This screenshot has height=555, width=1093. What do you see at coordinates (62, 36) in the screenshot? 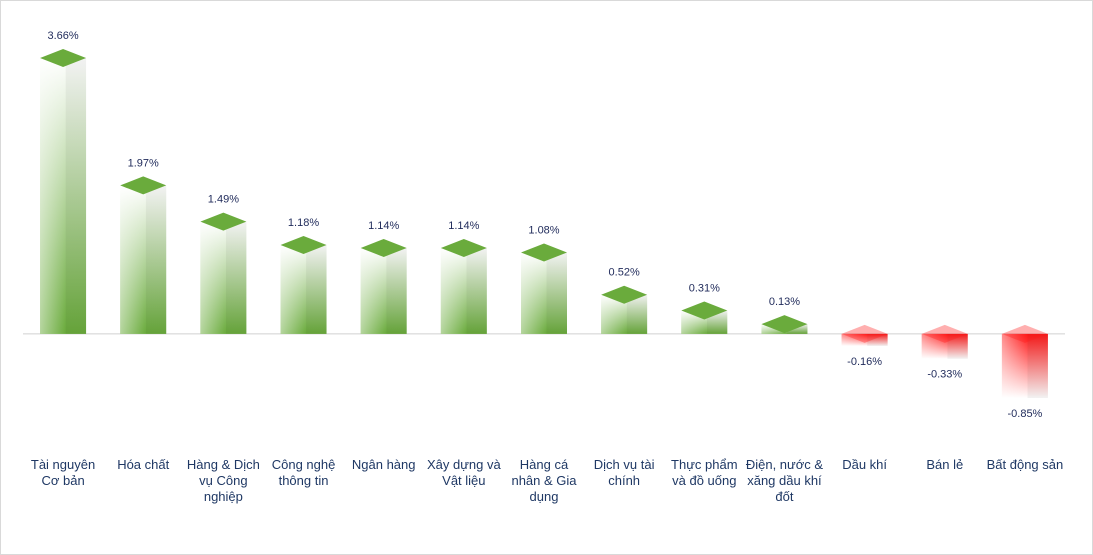
I see `value-label: 3.66%` at bounding box center [62, 36].